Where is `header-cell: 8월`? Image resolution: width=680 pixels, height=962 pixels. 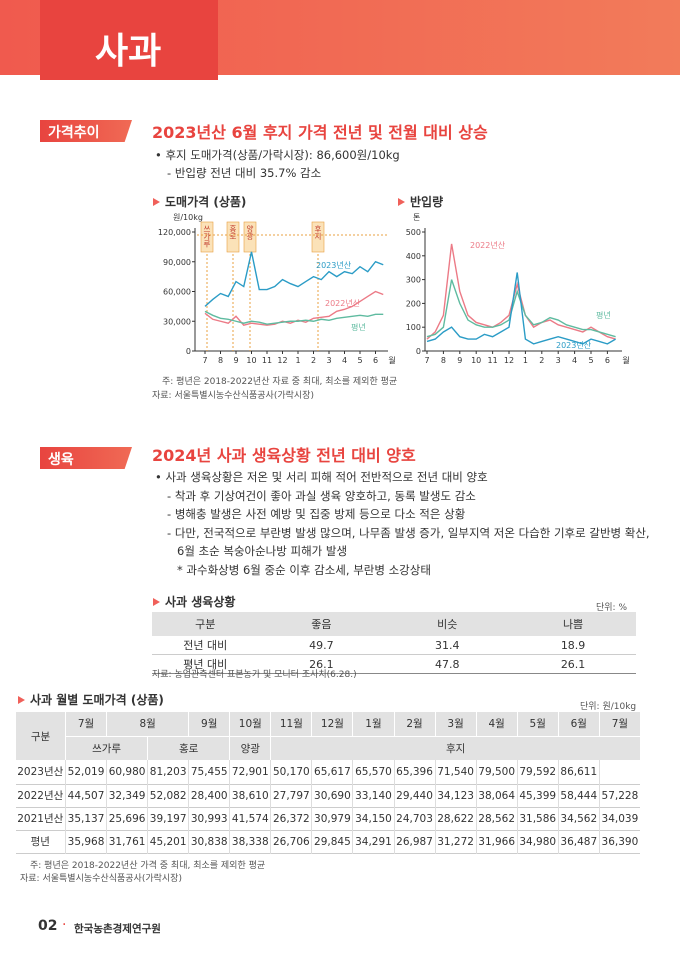 header-cell: 8월 is located at coordinates (147, 724).